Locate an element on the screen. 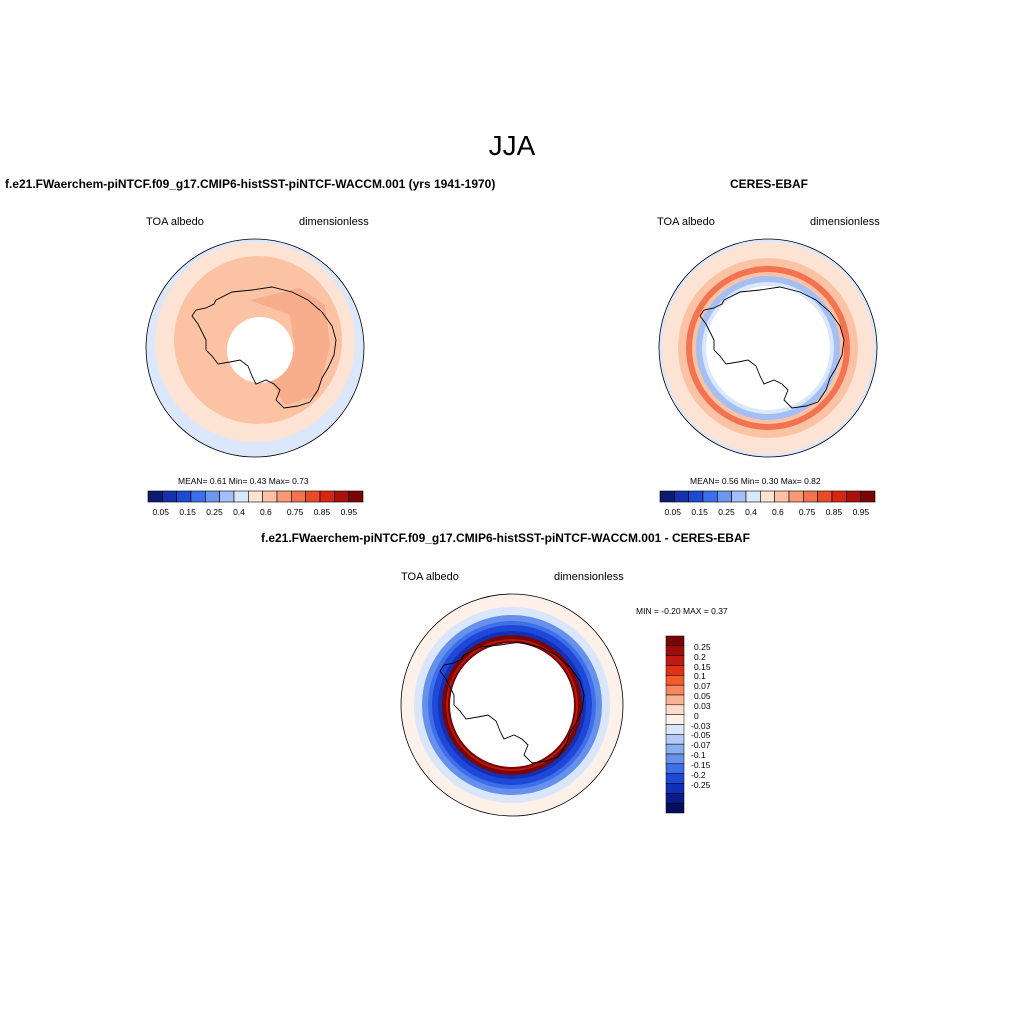 The height and width of the screenshot is (1024, 1024). panel-2-units-label: dimensionless is located at coordinates (845, 222).